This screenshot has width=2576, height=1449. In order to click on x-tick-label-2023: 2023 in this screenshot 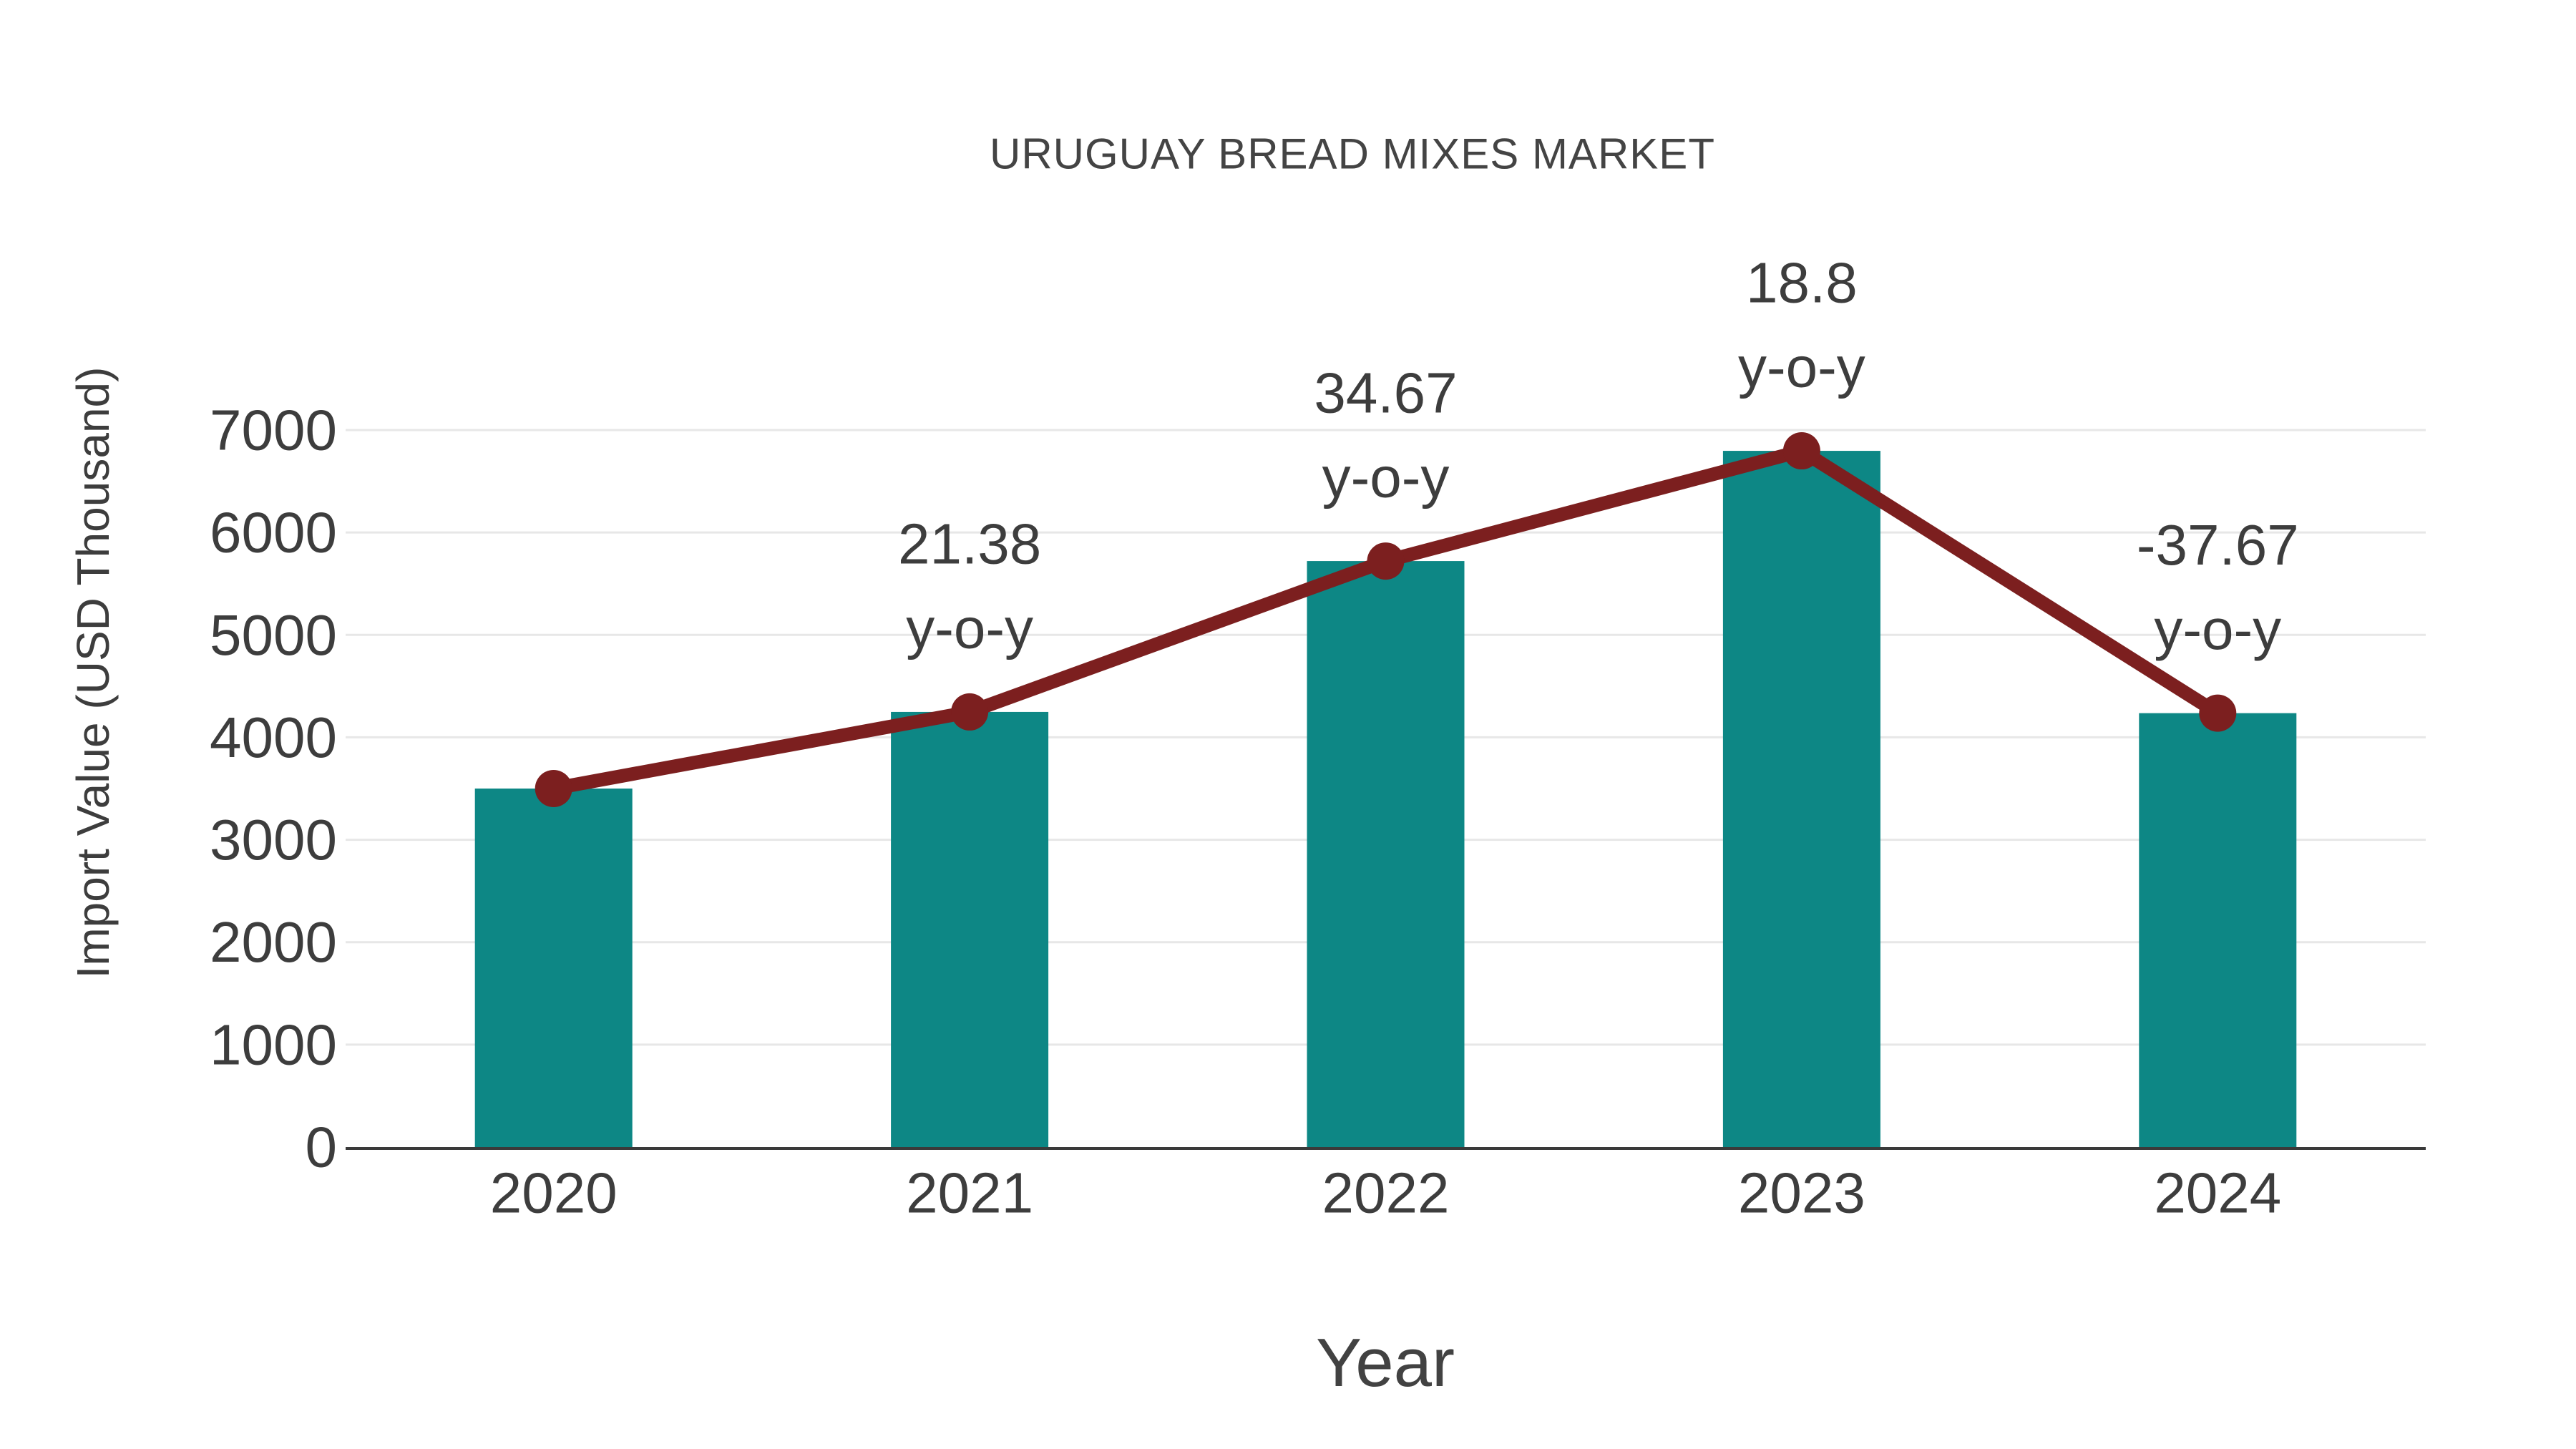, I will do `click(1801, 1193)`.